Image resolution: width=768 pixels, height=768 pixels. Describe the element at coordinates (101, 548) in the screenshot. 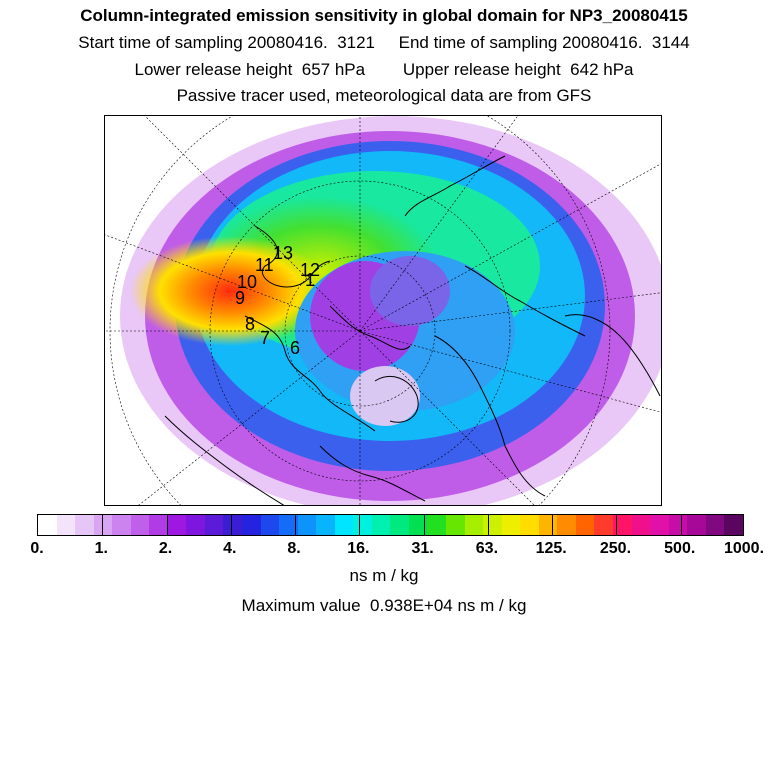

I see `colorbar-tick-label: 1.` at that location.